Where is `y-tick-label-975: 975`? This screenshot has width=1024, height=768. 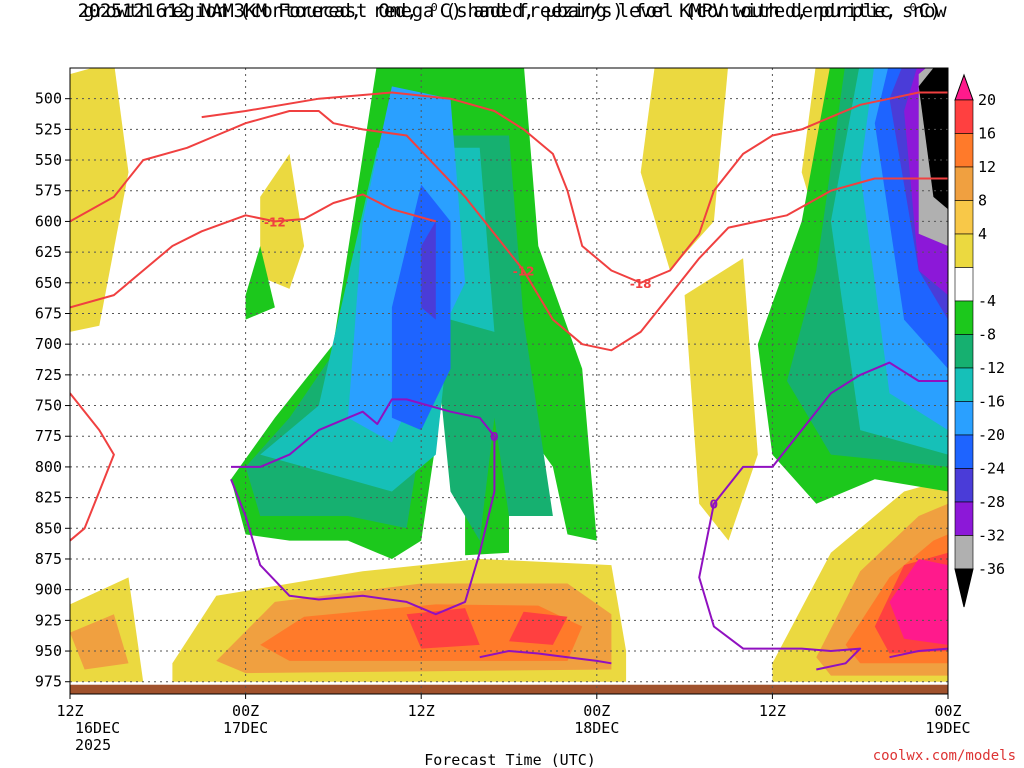 y-tick-label-975: 975 is located at coordinates (48, 682).